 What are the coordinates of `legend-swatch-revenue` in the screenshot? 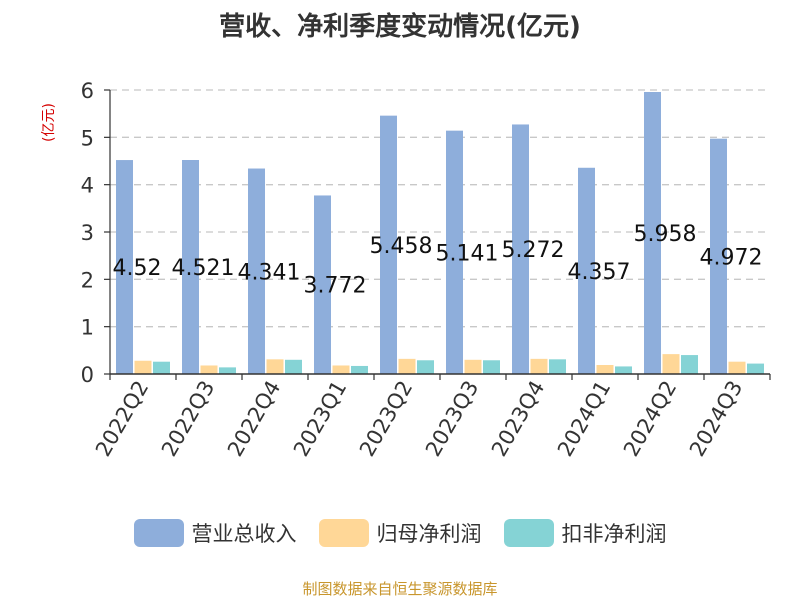 It's located at (158, 533).